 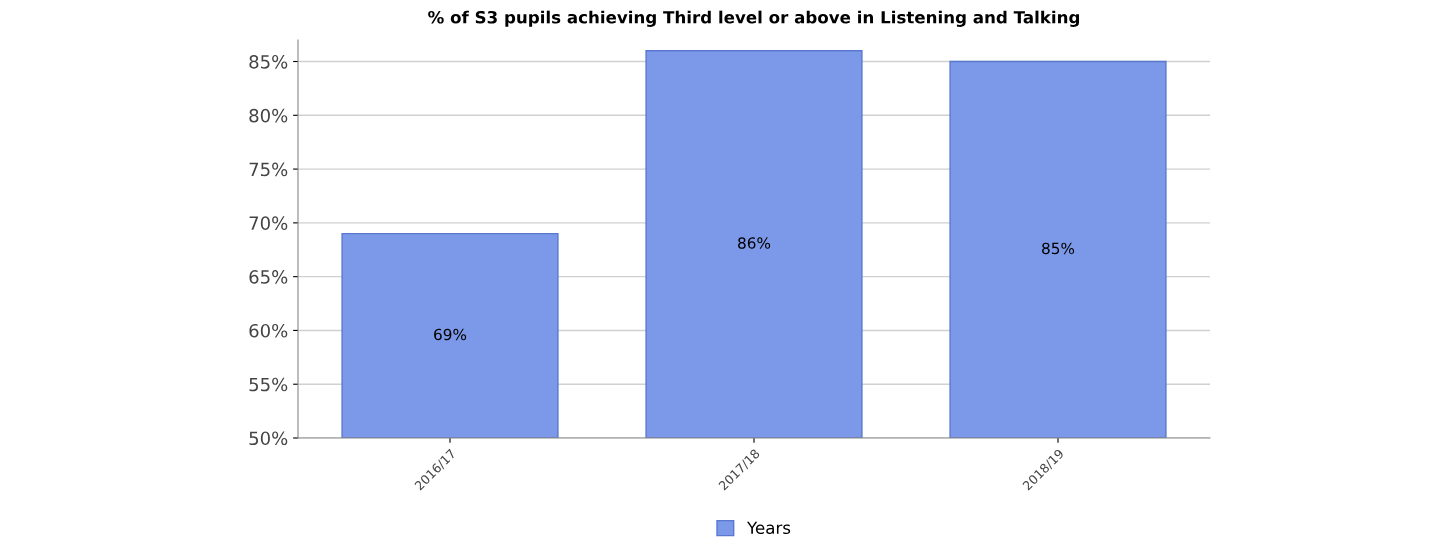 I want to click on y-tick-label: 50%, so click(x=268, y=438).